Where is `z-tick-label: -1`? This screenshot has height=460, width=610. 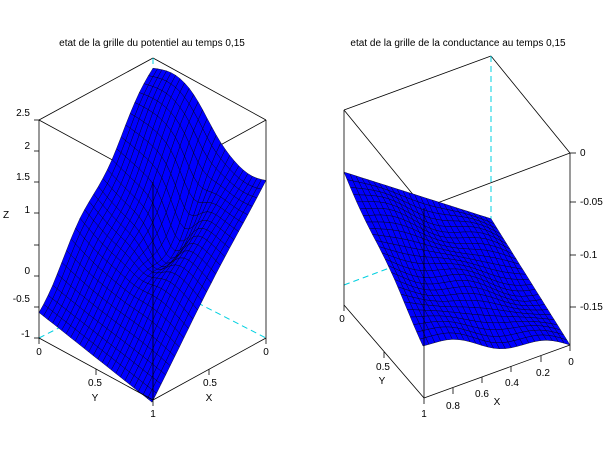
z-tick-label: -1 is located at coordinates (25, 334).